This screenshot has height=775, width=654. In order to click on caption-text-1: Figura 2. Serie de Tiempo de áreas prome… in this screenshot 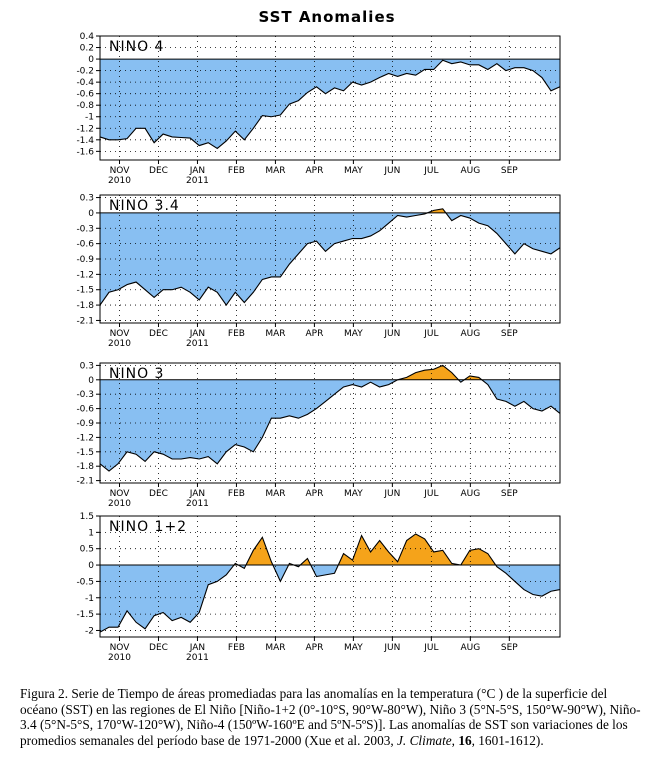, I will do `click(330, 717)`.